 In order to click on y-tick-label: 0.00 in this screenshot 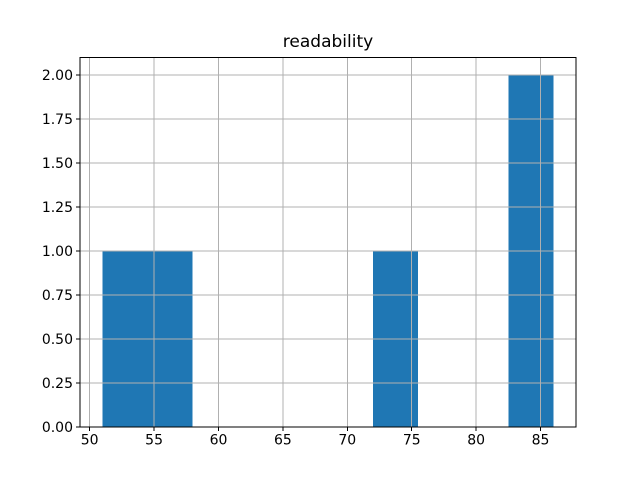, I will do `click(57, 428)`.